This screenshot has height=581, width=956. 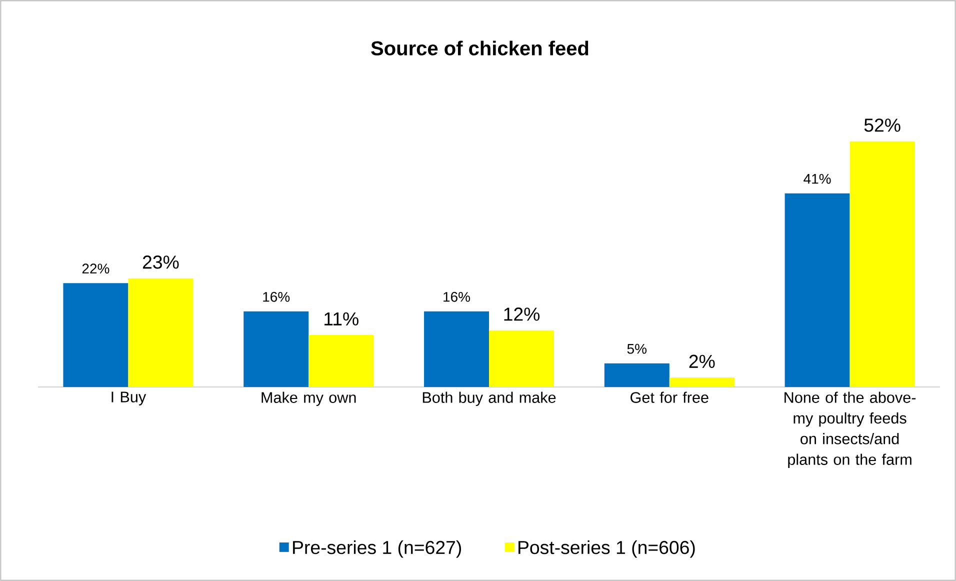 I want to click on data-label: 23%, so click(x=160, y=262).